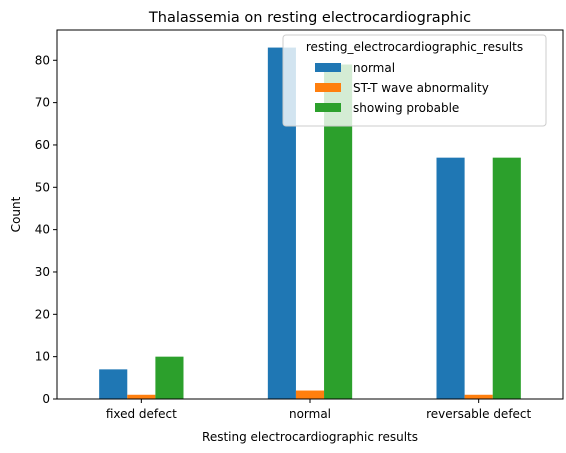 This screenshot has height=453, width=566. Describe the element at coordinates (42, 60) in the screenshot. I see `y-tick-label-80: 80` at that location.